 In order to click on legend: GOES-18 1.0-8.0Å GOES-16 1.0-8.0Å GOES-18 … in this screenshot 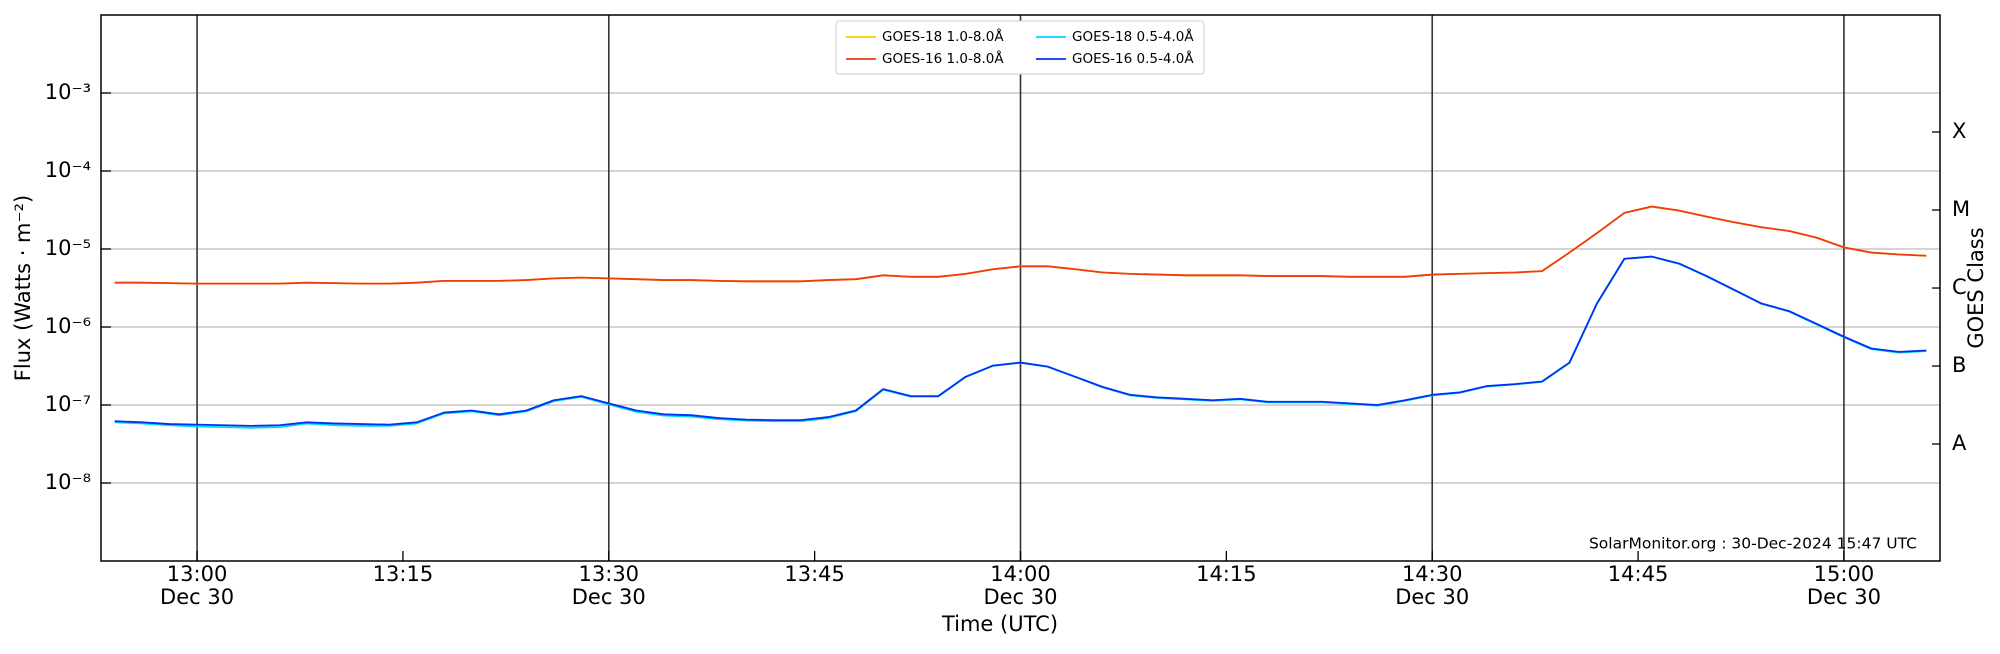, I will do `click(1020, 47)`.